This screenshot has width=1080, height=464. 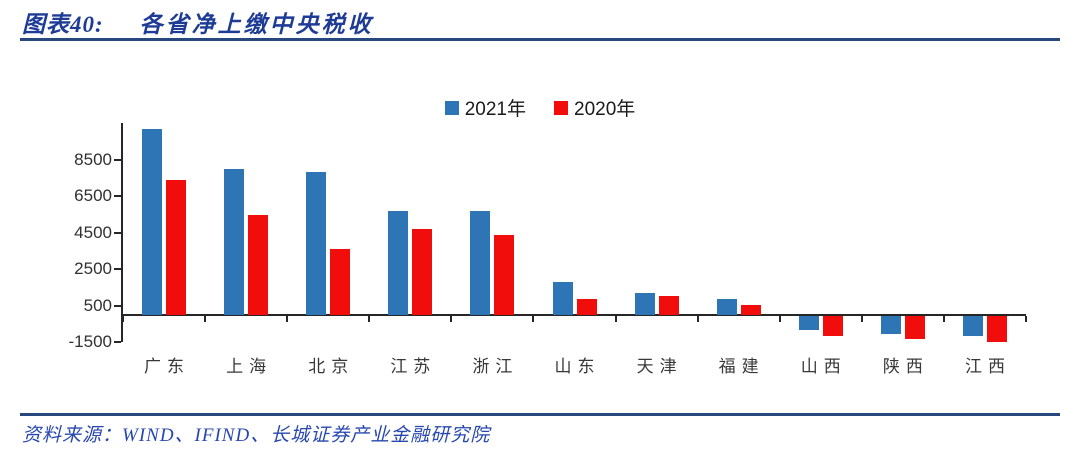 I want to click on bar-2021年-山东, so click(x=562, y=298).